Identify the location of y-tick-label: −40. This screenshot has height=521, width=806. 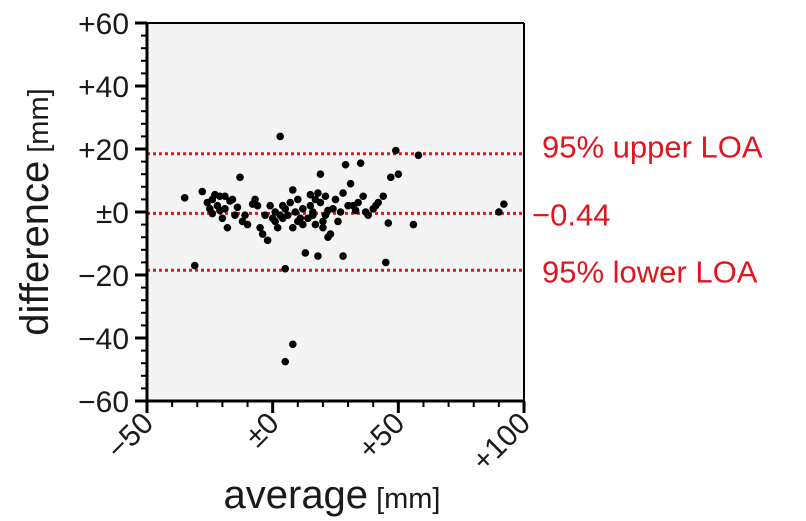
(103, 339).